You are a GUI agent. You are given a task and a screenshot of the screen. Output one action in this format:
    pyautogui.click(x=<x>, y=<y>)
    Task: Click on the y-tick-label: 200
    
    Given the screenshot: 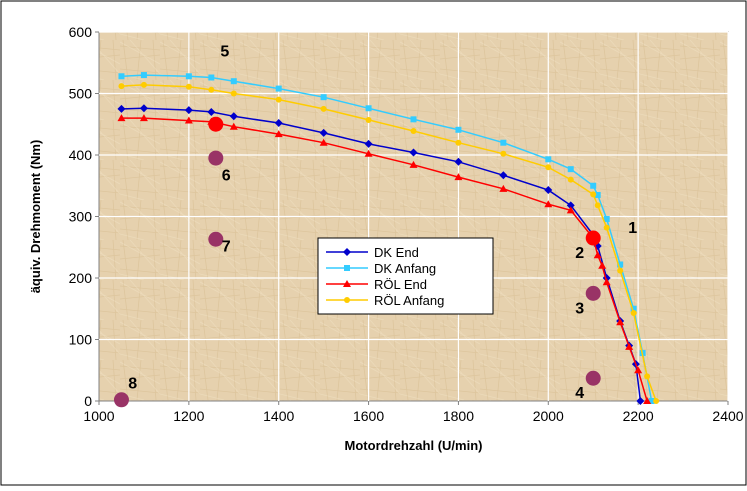 What is the action you would take?
    pyautogui.click(x=81, y=278)
    